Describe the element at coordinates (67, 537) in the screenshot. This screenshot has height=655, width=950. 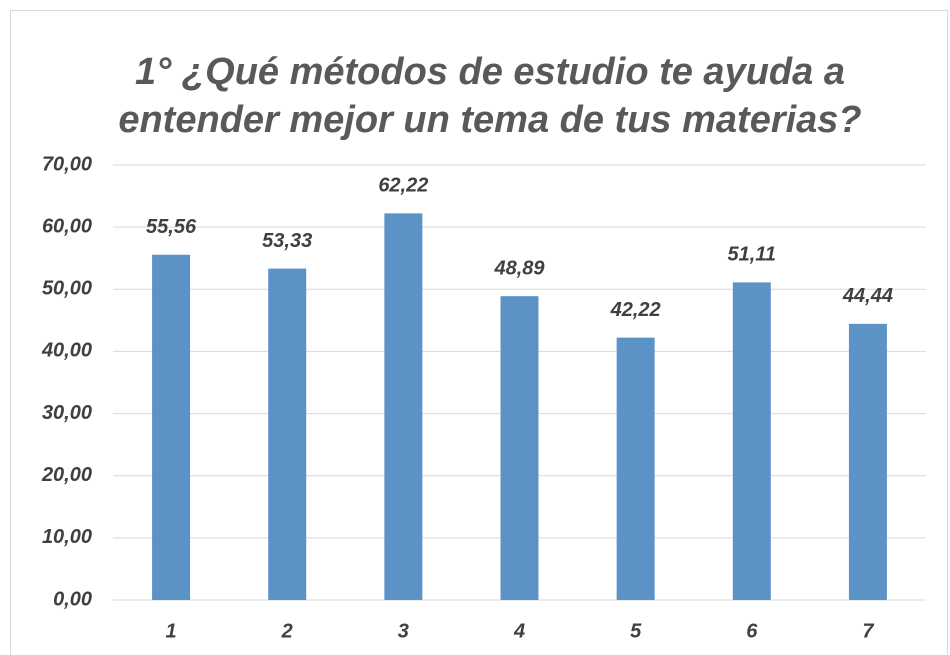
I see `y-tick-label: 10,00` at that location.